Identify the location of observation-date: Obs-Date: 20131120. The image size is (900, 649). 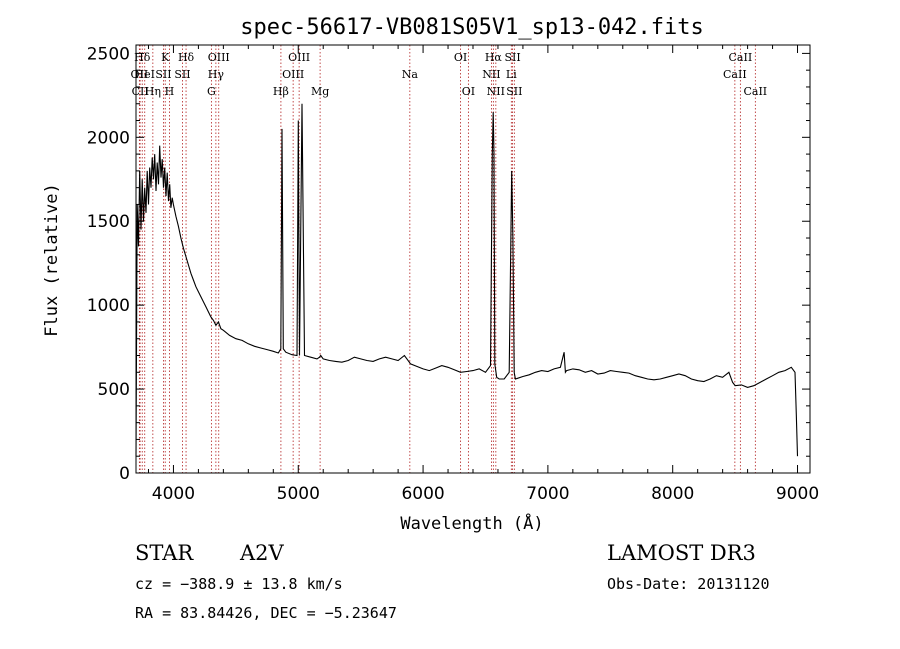
(688, 584).